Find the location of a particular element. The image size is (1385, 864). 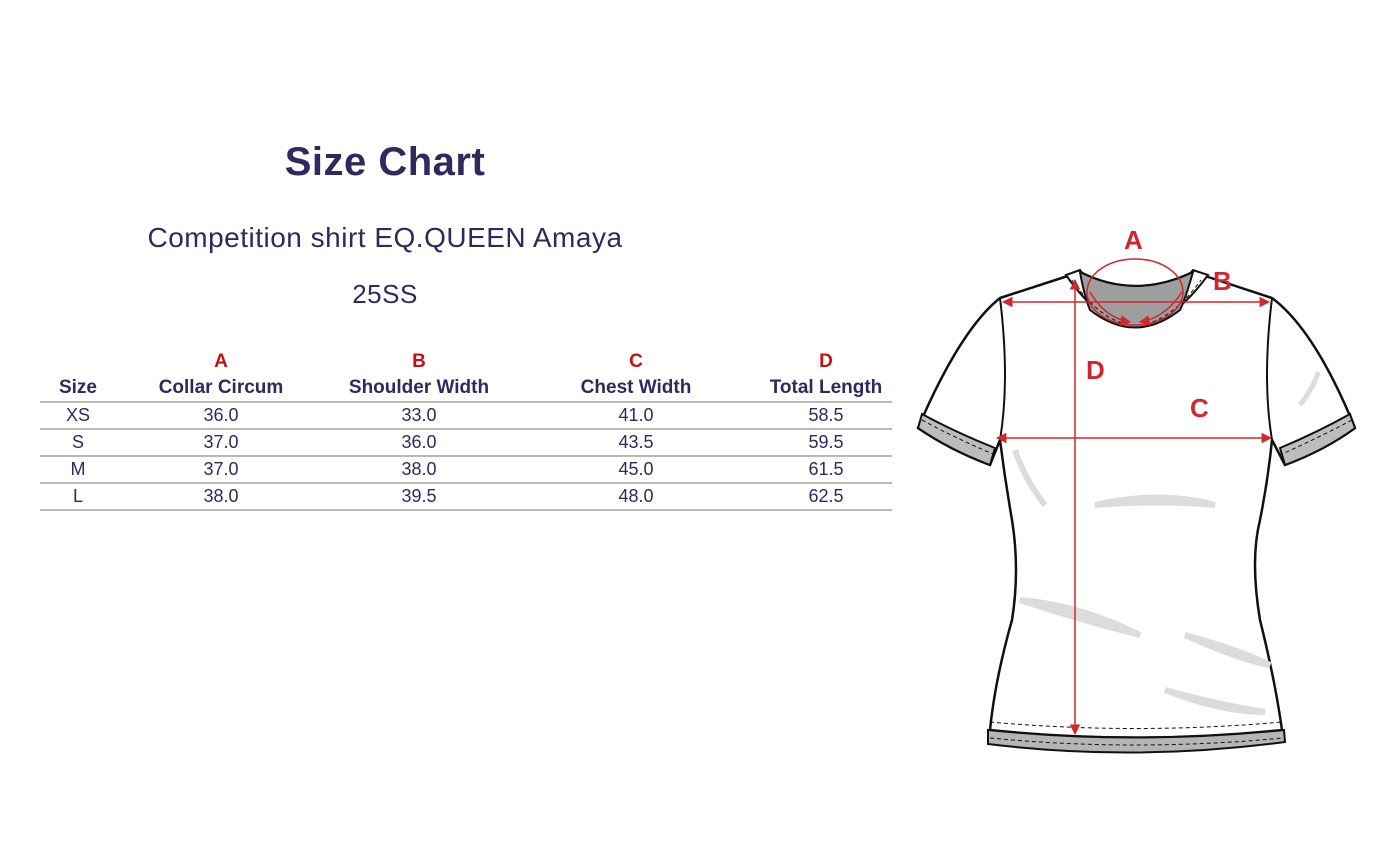

measurement-guides is located at coordinates (1134, 497).